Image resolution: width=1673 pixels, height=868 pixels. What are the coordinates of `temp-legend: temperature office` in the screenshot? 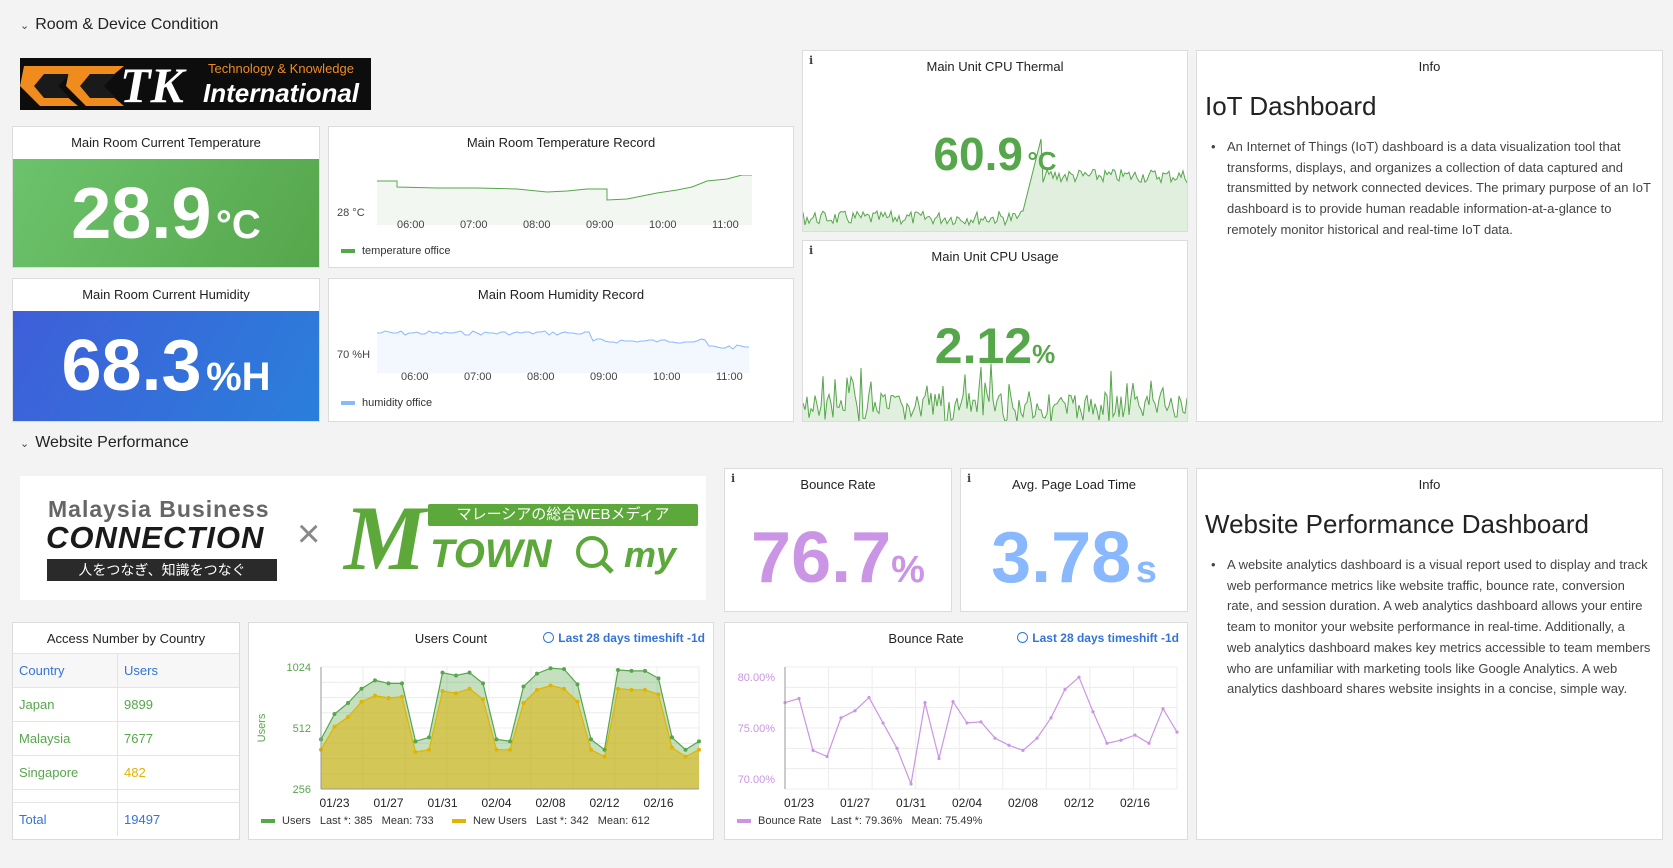 It's located at (395, 251).